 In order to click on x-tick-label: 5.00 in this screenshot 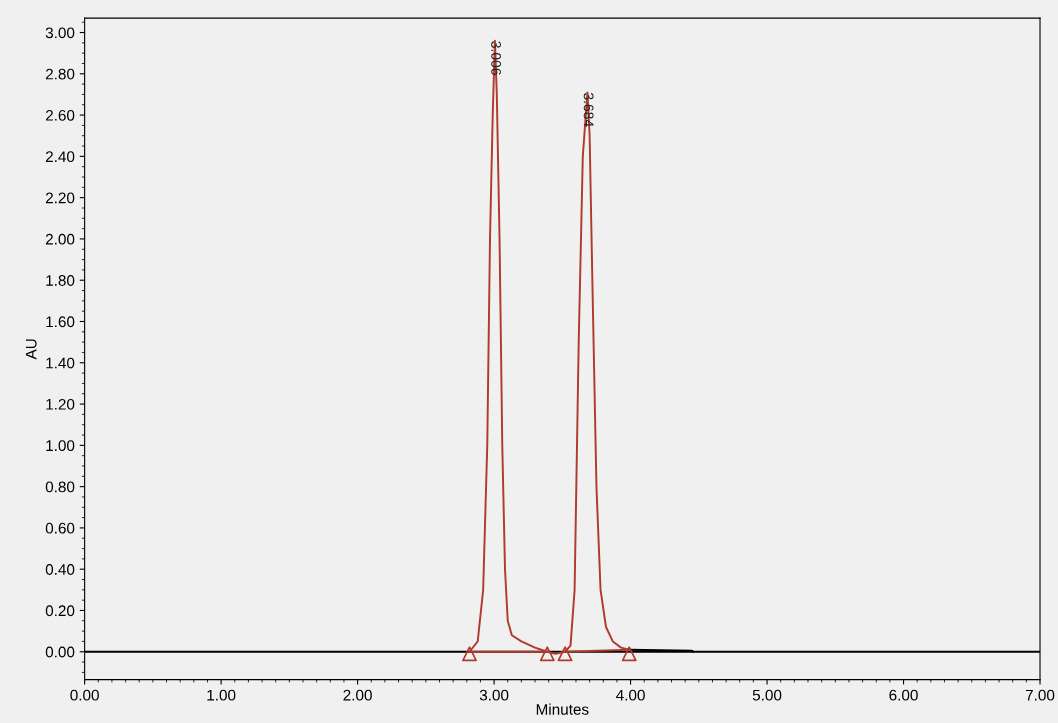, I will do `click(767, 695)`.